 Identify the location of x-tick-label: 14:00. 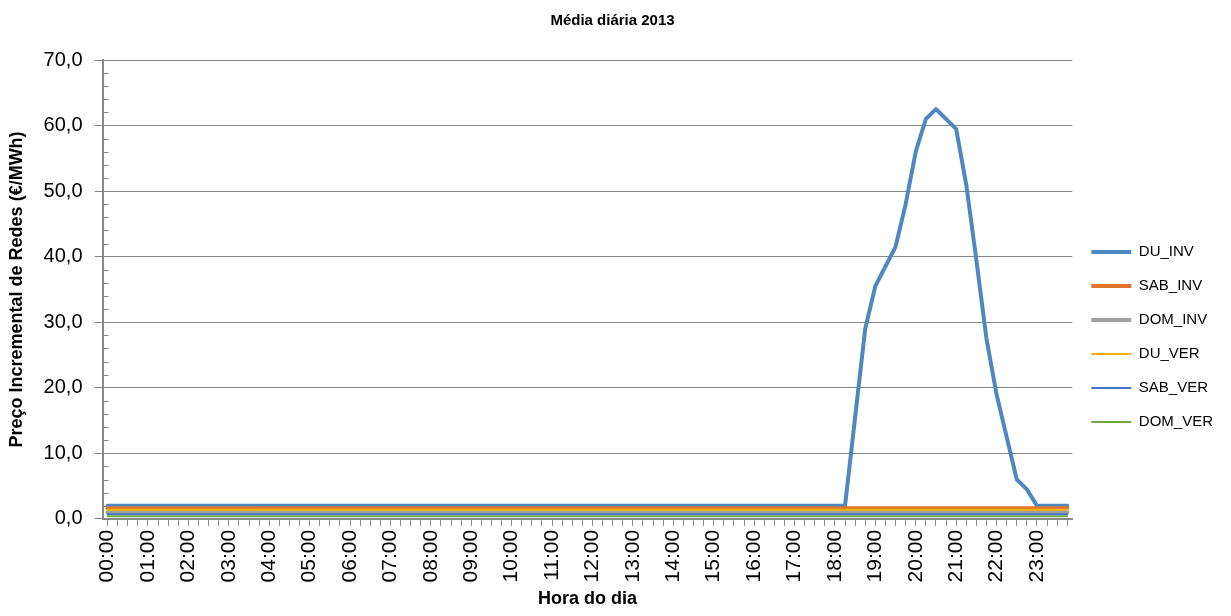
(672, 556).